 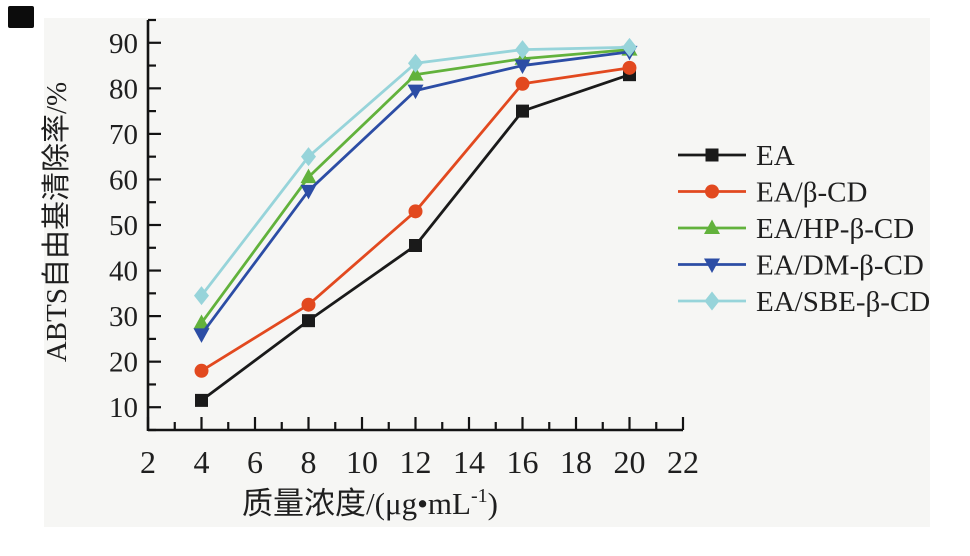 I want to click on x-axis-label: 质量浓度/(μg•mL-1), so click(x=370, y=503).